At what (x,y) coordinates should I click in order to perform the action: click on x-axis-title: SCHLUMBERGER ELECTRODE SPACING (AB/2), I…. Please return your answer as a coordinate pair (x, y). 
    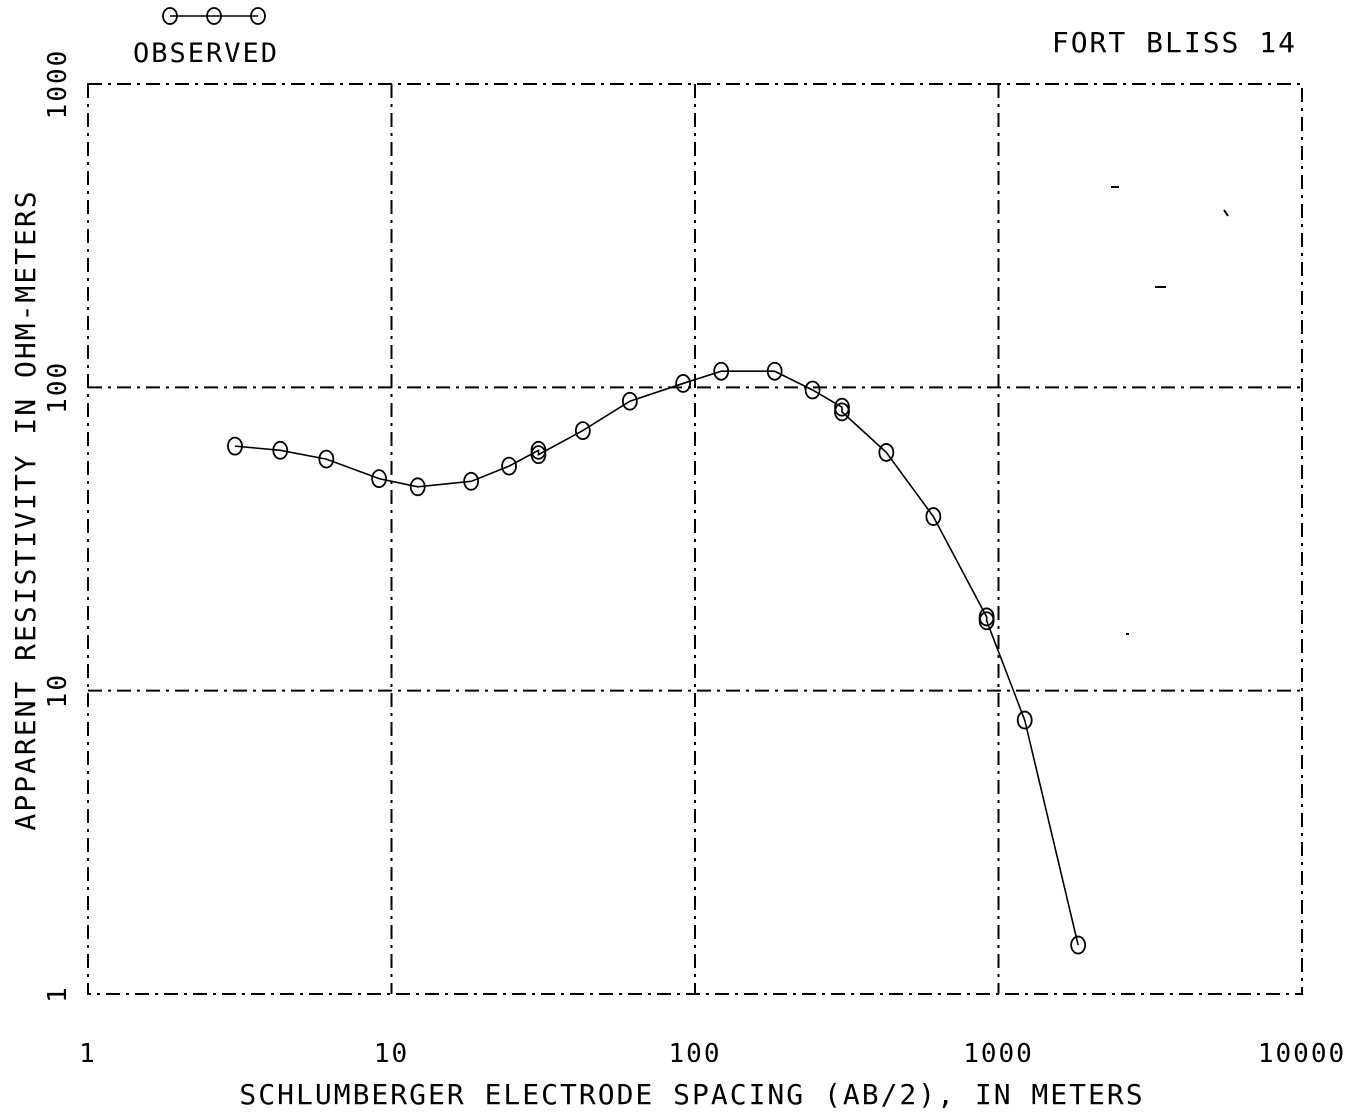
    Looking at the image, I should click on (691, 1094).